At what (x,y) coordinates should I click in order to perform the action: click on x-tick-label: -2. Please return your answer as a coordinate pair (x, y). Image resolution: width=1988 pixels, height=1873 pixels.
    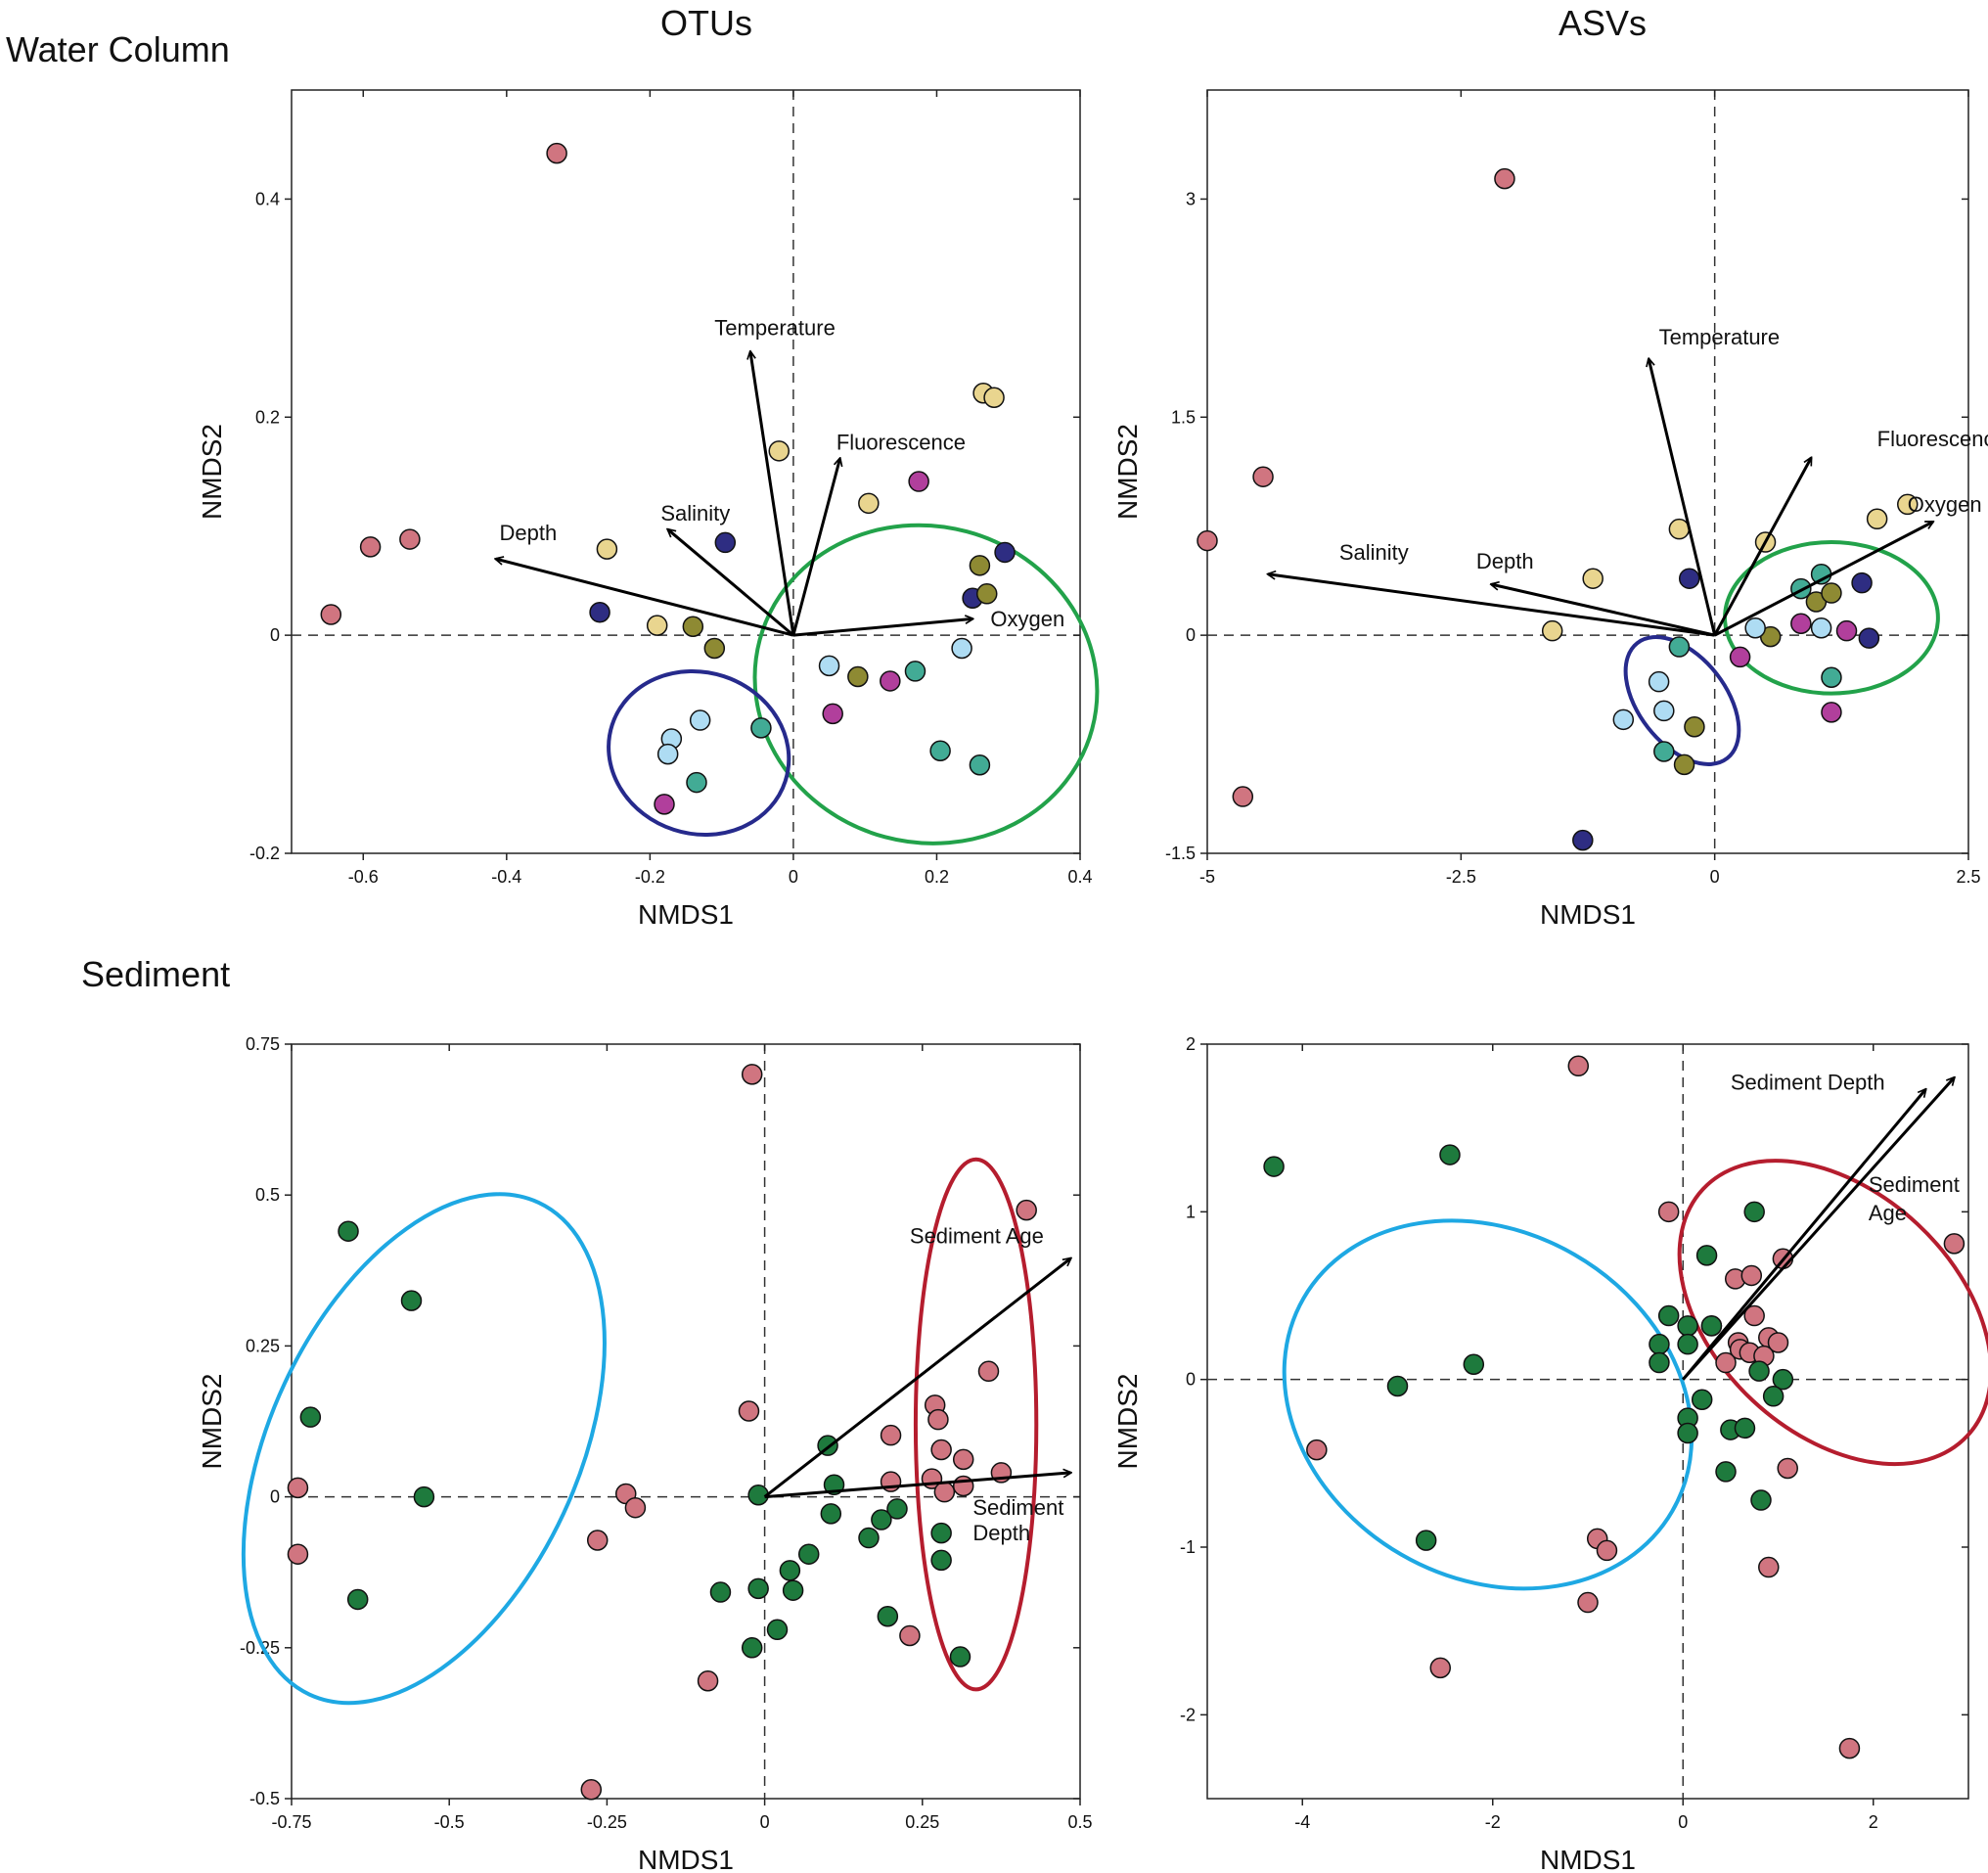
    Looking at the image, I should click on (1493, 1822).